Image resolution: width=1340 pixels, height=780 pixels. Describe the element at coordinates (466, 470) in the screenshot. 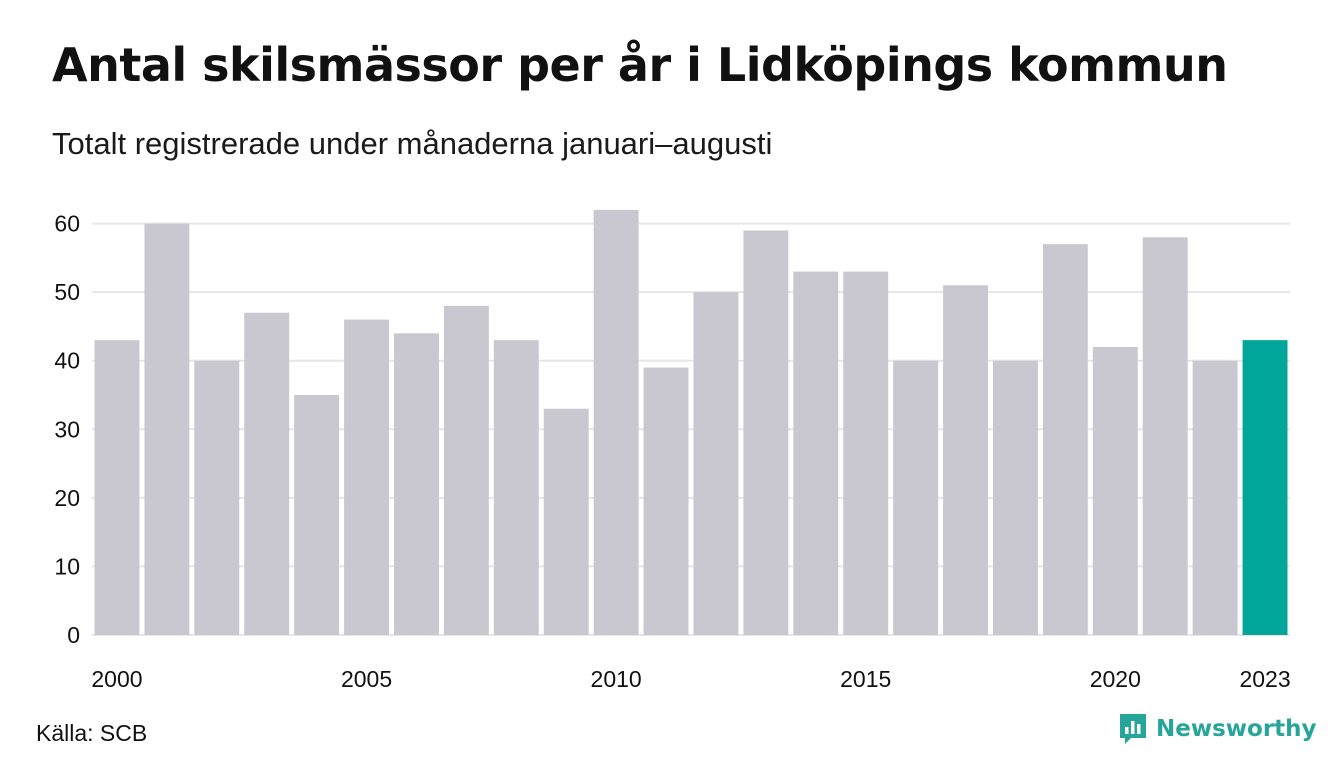

I see `bar-2007` at that location.